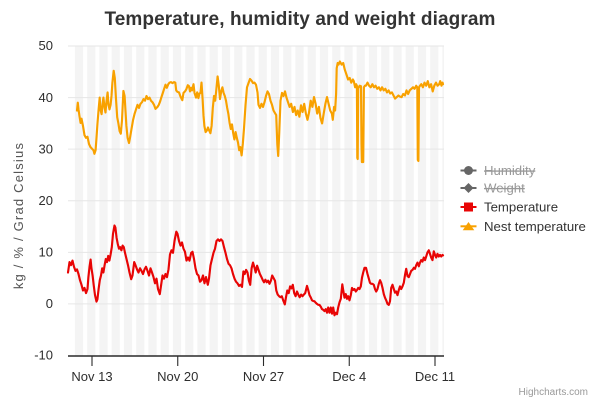  Describe the element at coordinates (521, 207) in the screenshot. I see `svg-text: Temperature` at that location.